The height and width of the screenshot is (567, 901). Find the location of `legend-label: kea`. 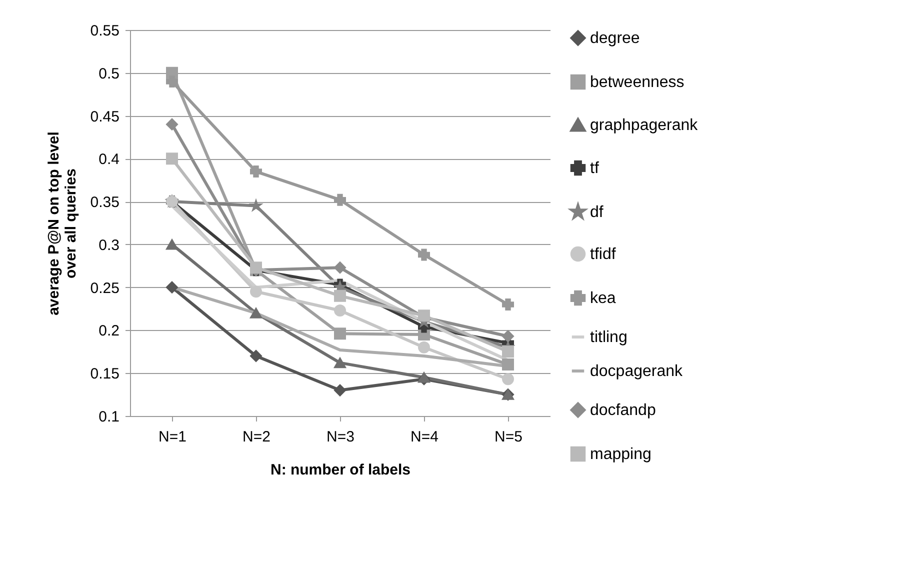

legend-label: kea is located at coordinates (603, 298).